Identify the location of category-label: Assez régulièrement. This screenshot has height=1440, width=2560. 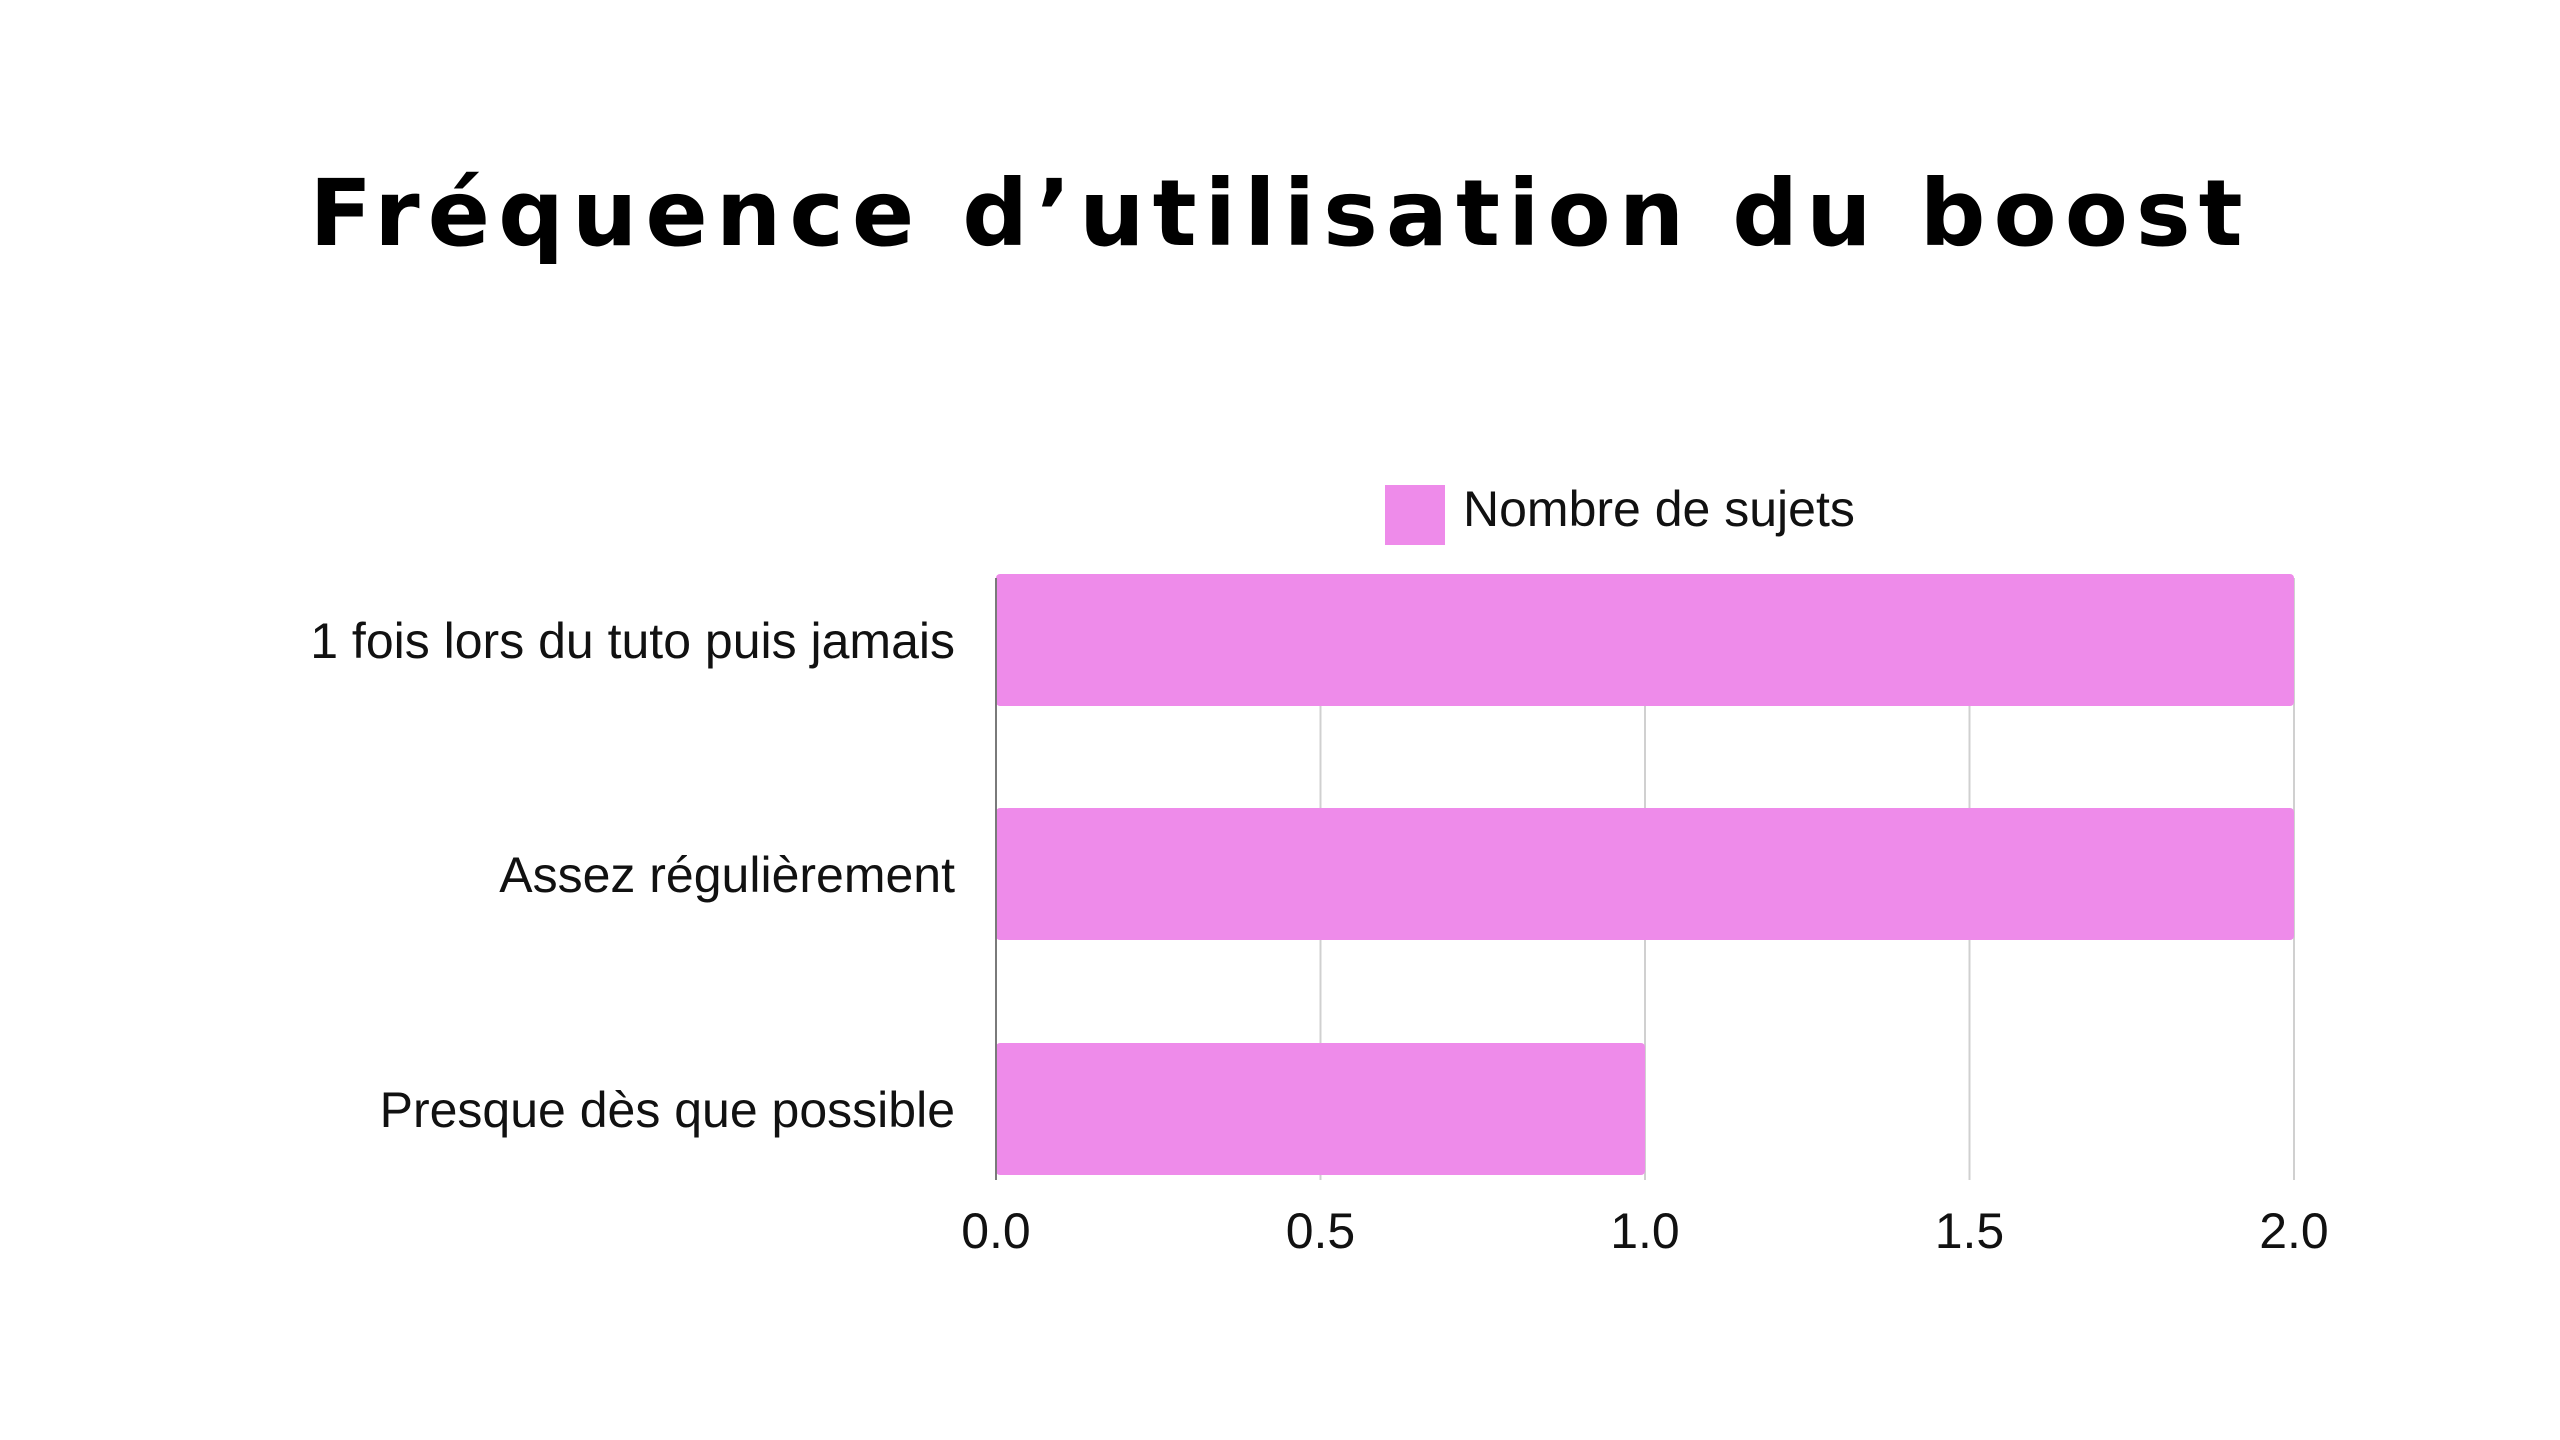
(727, 875).